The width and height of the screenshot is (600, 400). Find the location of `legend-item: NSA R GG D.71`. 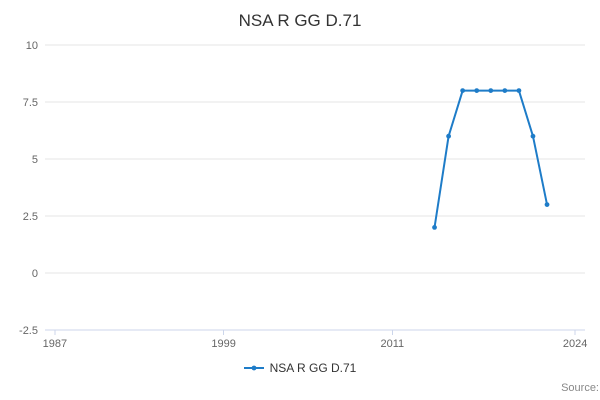

legend-item: NSA R GG D.71 is located at coordinates (300, 368).